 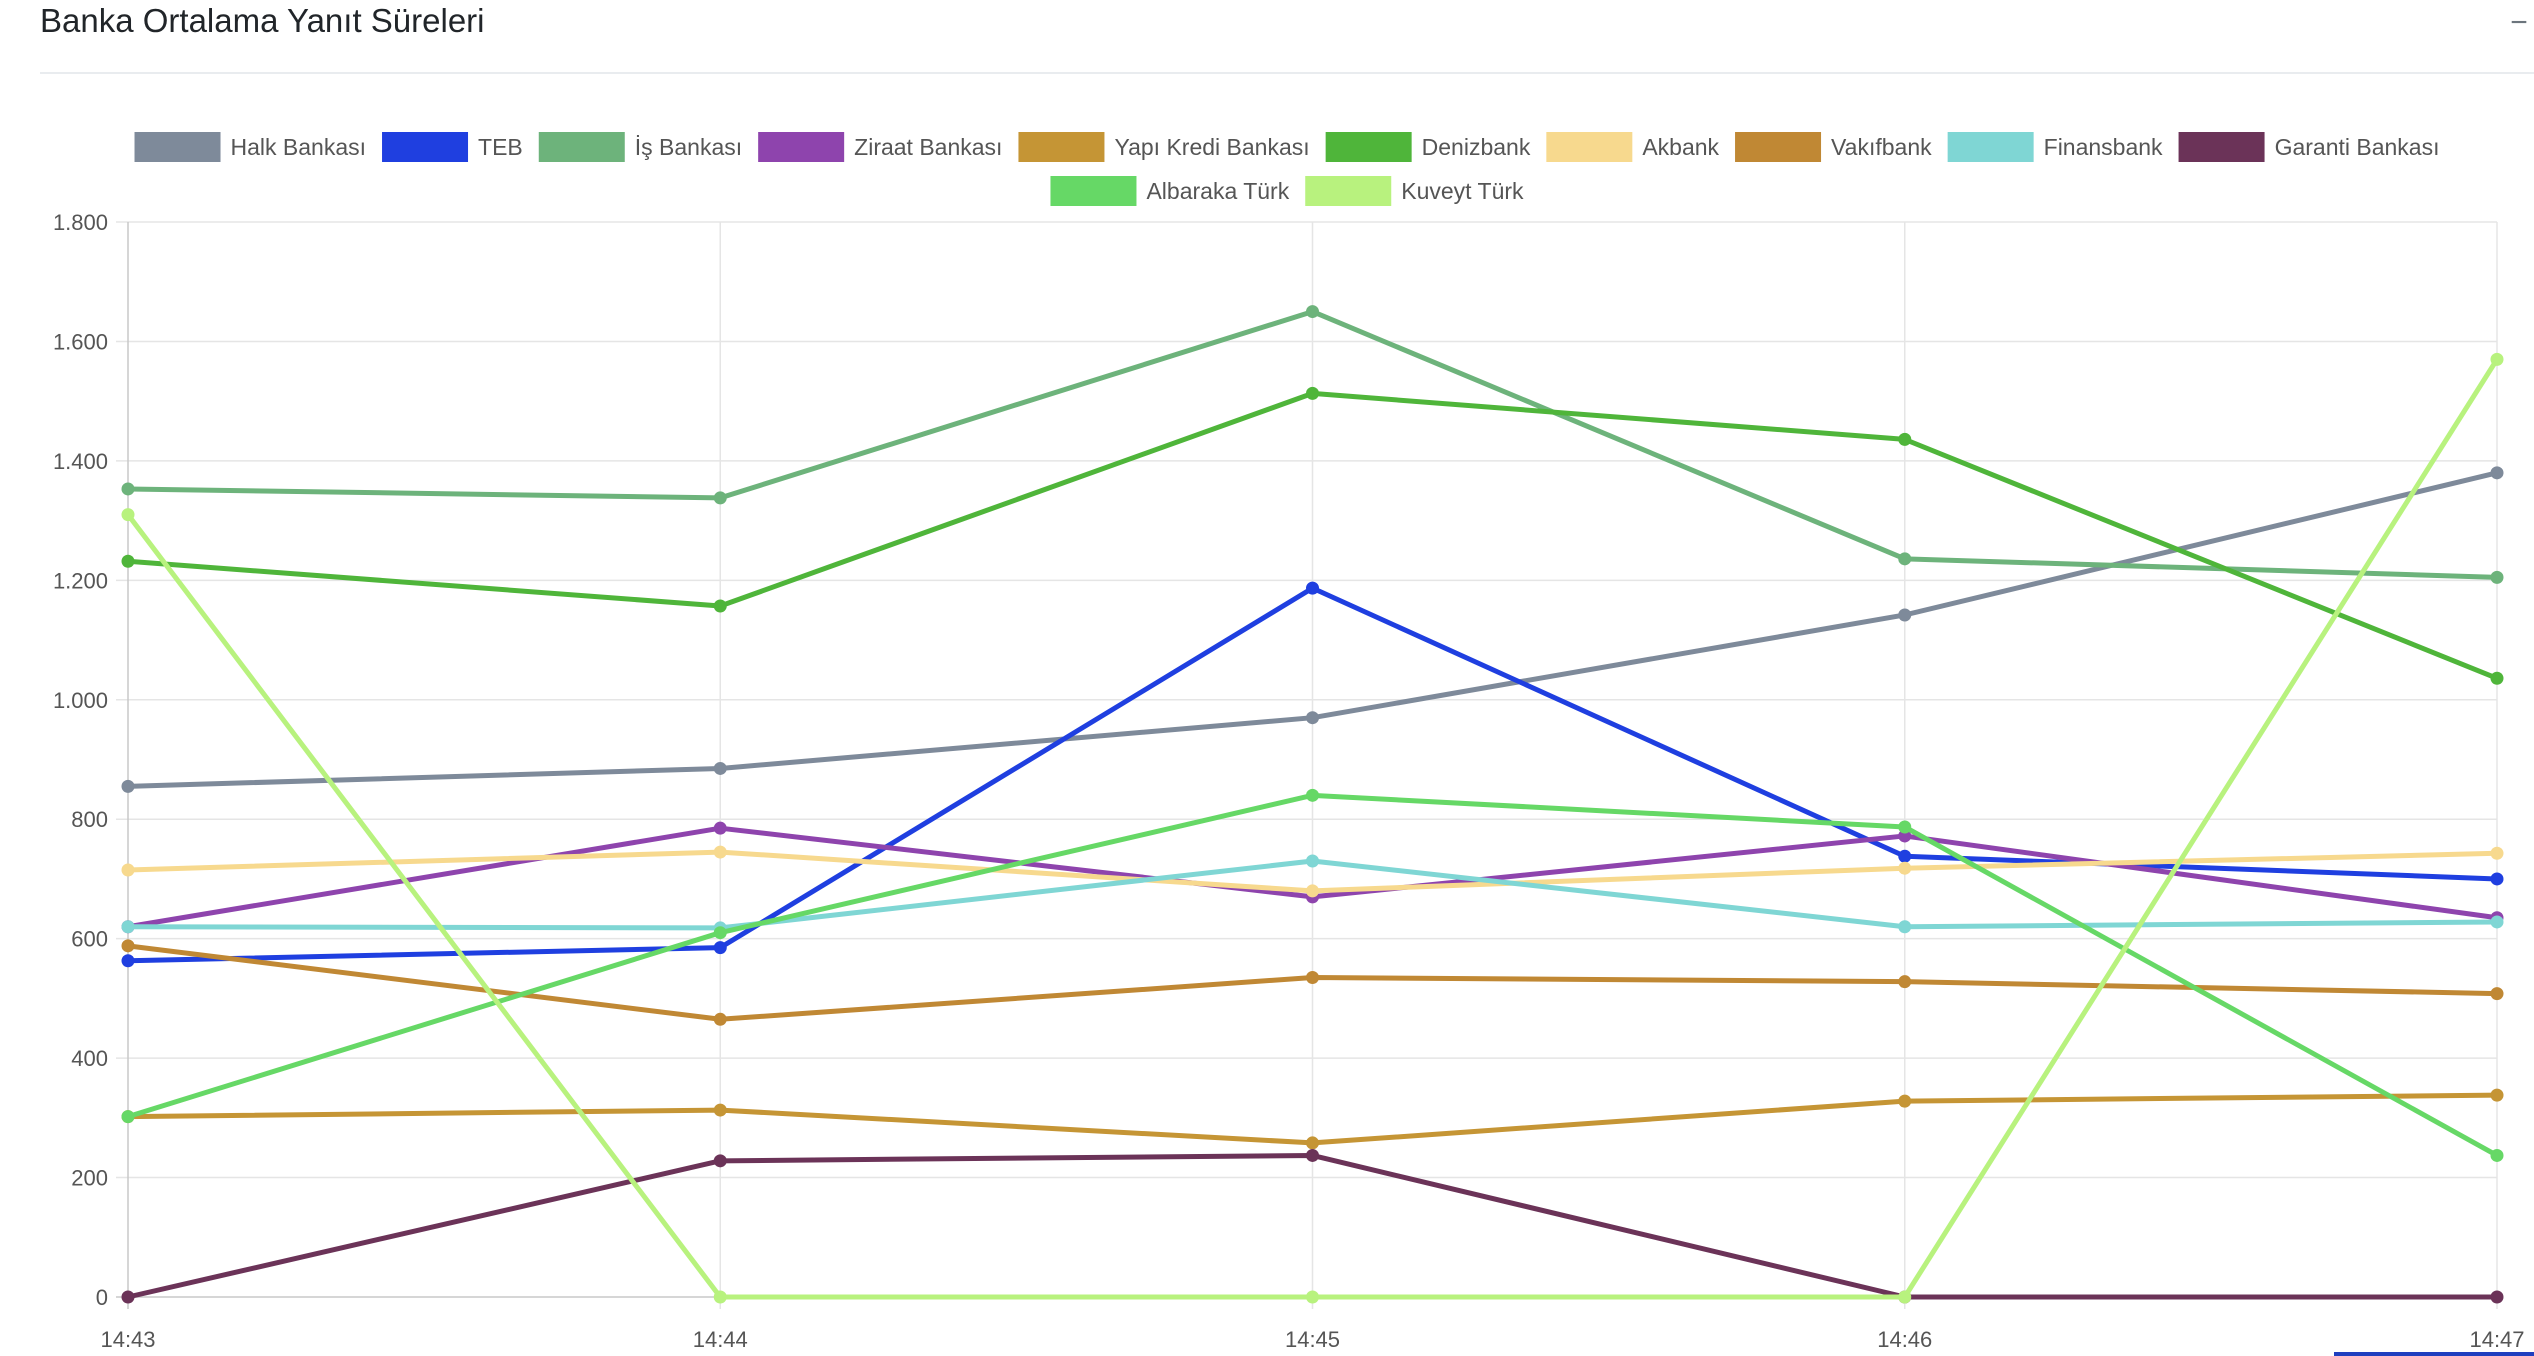 I want to click on legend-label: Akbank, so click(x=1680, y=147).